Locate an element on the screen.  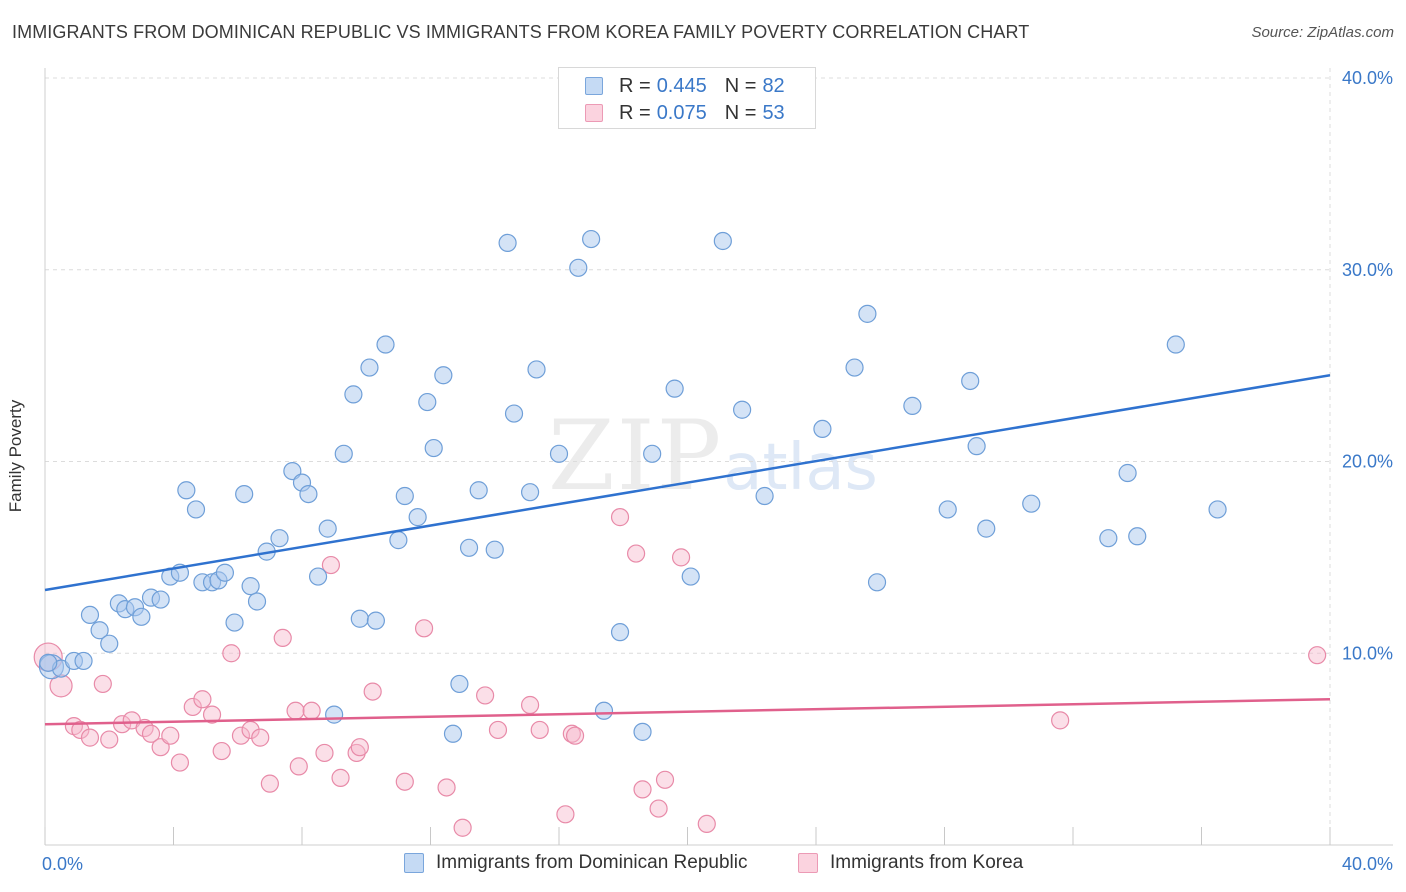
series-swatch-dominican is located at coordinates (414, 863).